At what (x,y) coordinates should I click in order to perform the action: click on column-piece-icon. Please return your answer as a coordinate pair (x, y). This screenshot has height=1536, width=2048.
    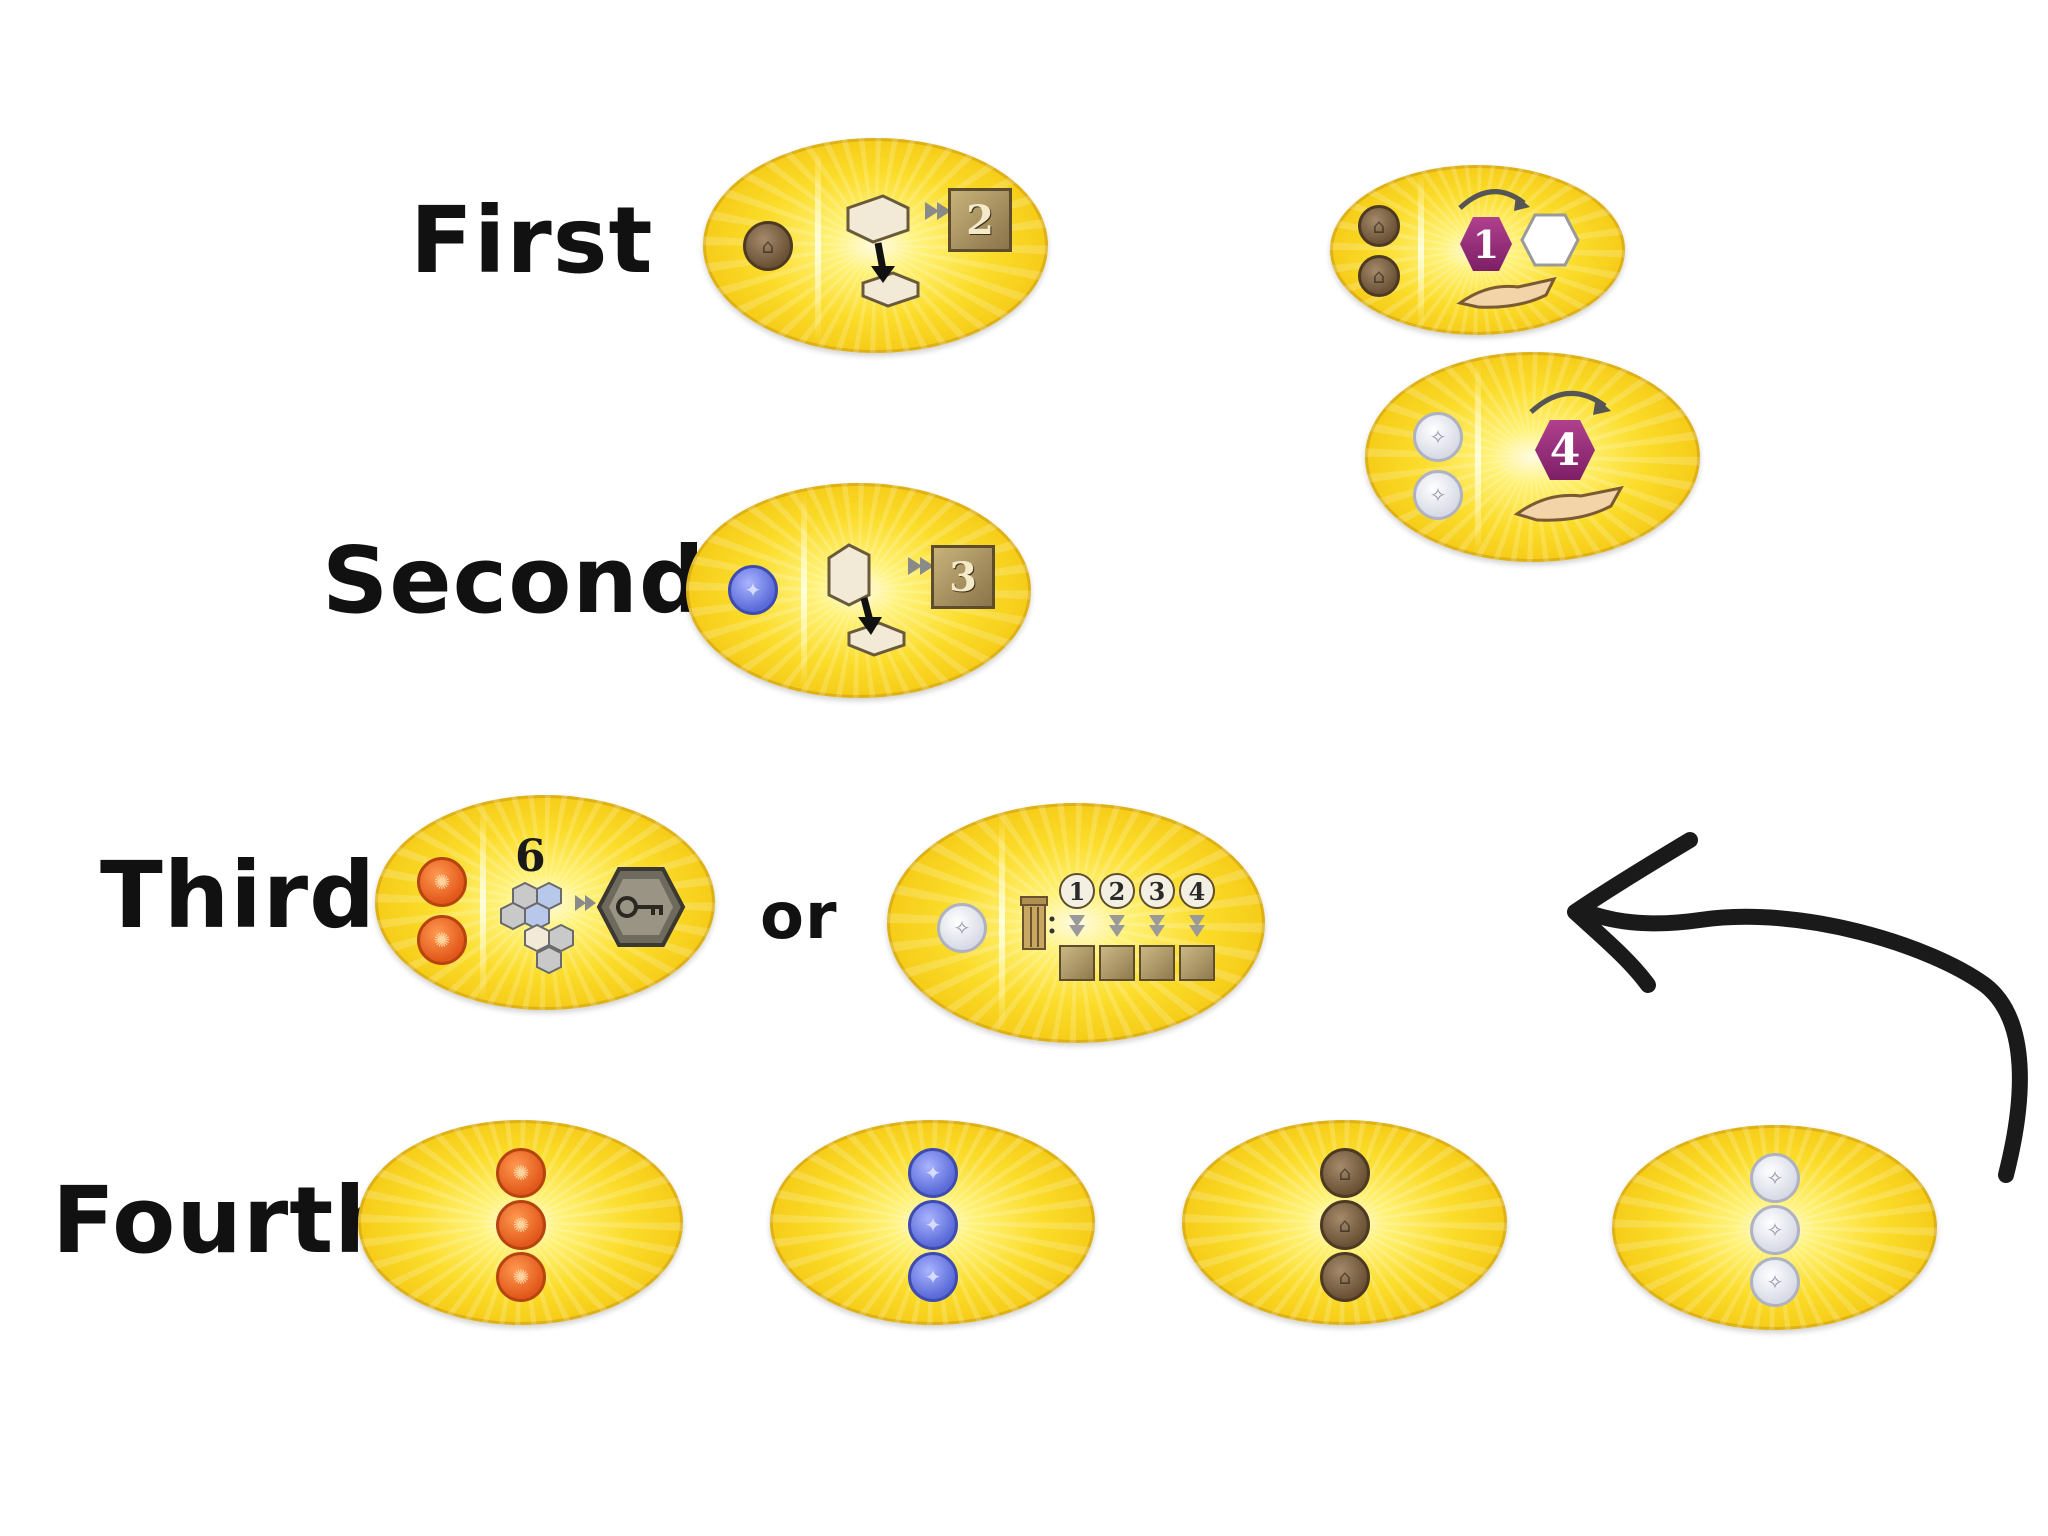
    Looking at the image, I should click on (1037, 923).